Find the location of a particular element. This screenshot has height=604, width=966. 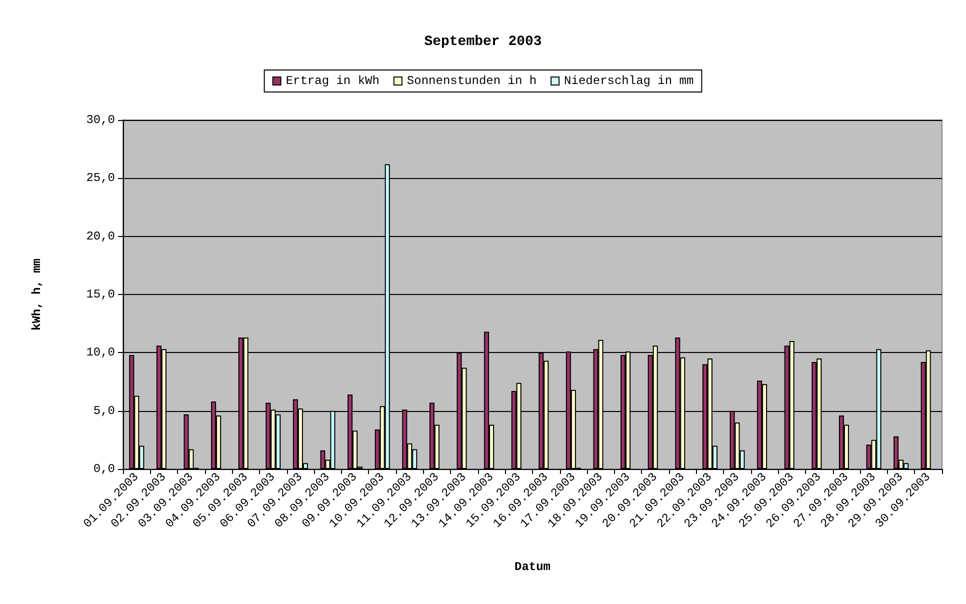

y-tick-label: 15,0 is located at coordinates (100, 295).